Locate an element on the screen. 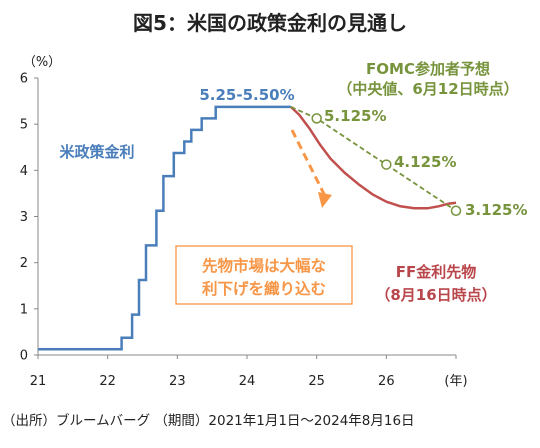  market-note-arrow-head is located at coordinates (325, 200).